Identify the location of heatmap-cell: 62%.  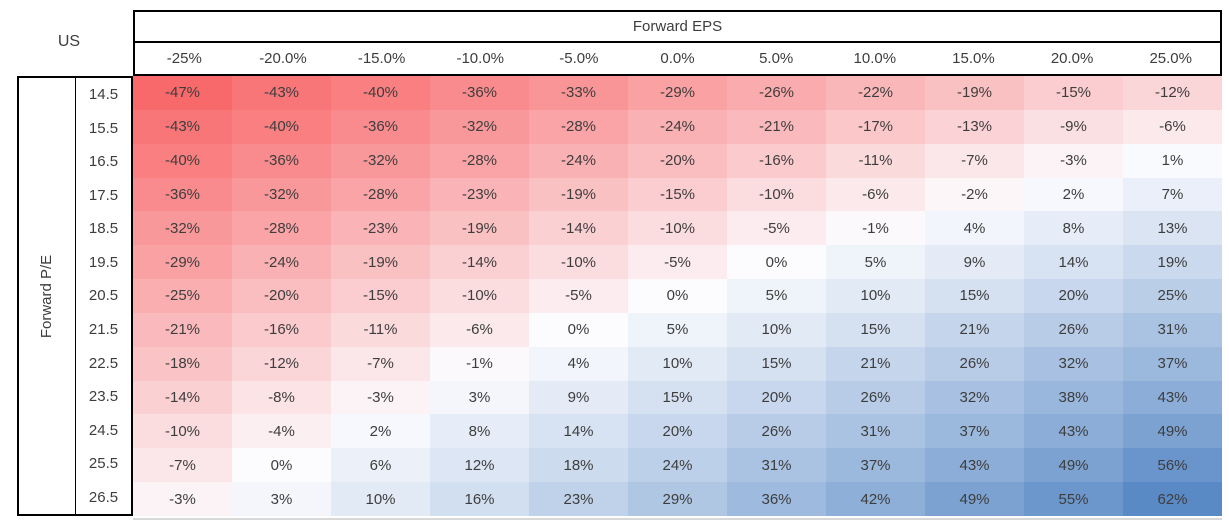
(1172, 499).